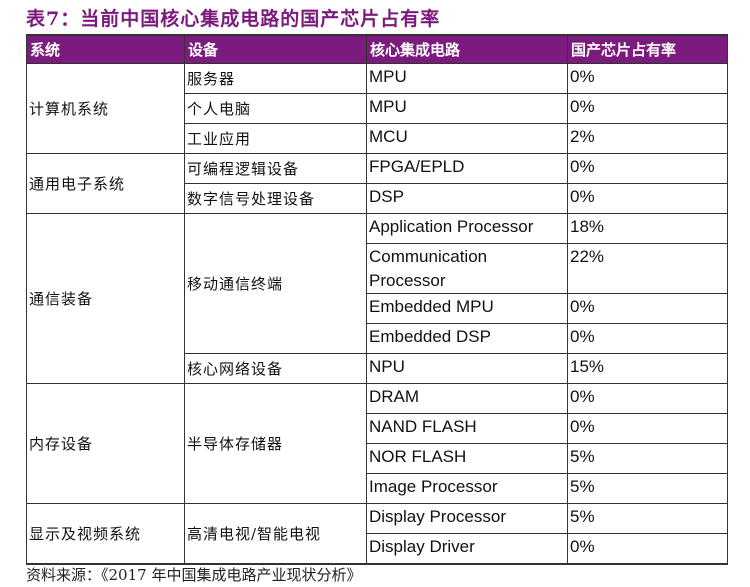  Describe the element at coordinates (105, 49) in the screenshot. I see `header-system: 系统` at that location.